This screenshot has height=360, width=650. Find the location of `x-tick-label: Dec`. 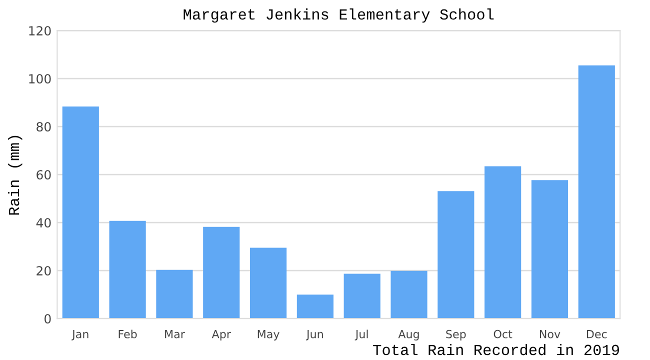

x-tick-label: Dec is located at coordinates (596, 334).